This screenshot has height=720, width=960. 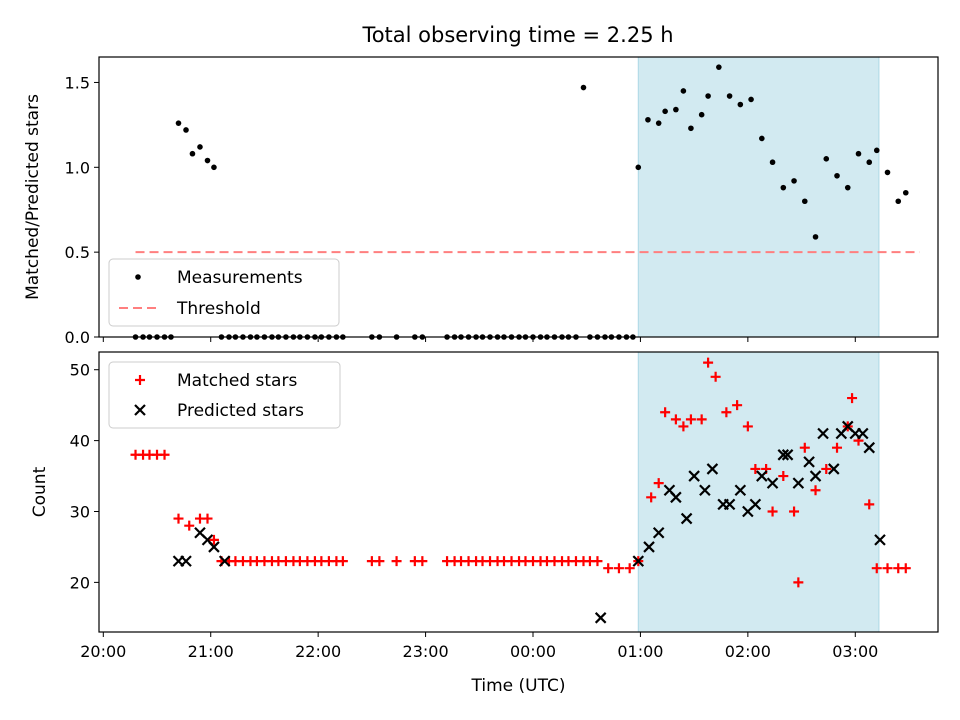 I want to click on legend: Matched stars Predicted stars, so click(x=224, y=395).